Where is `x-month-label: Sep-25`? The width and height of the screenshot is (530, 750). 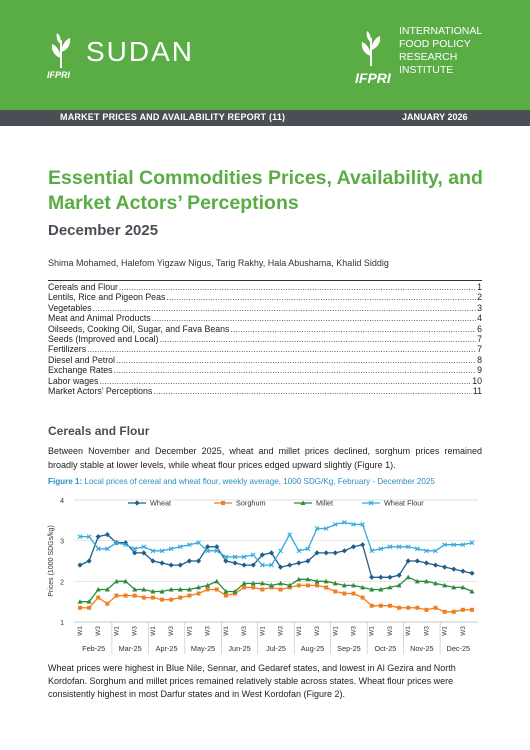
x-month-label: Sep-25 is located at coordinates (349, 648).